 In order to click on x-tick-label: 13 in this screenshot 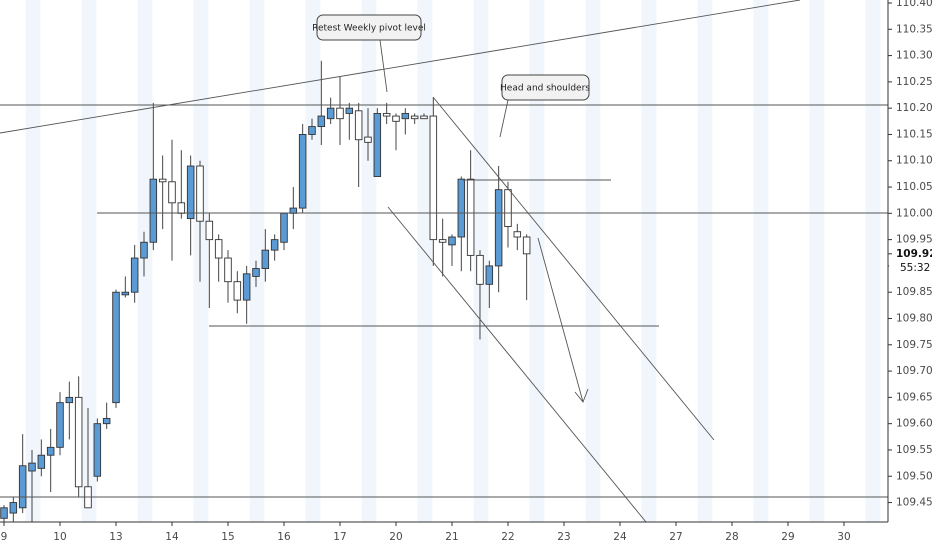, I will do `click(115, 537)`.